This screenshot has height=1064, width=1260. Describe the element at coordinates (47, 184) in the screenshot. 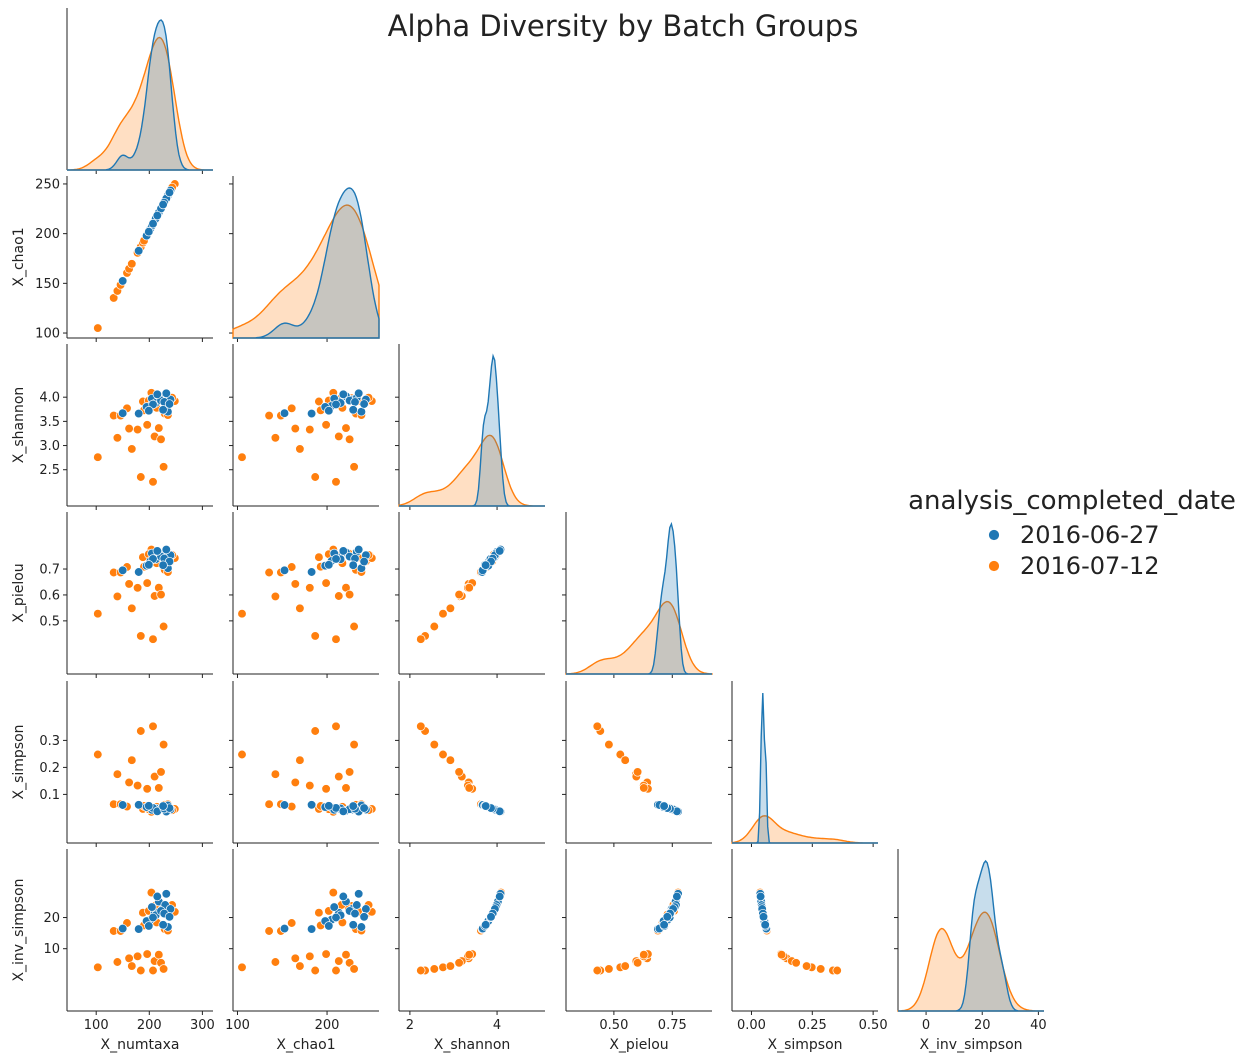

I see `y-tick-label: 250` at that location.